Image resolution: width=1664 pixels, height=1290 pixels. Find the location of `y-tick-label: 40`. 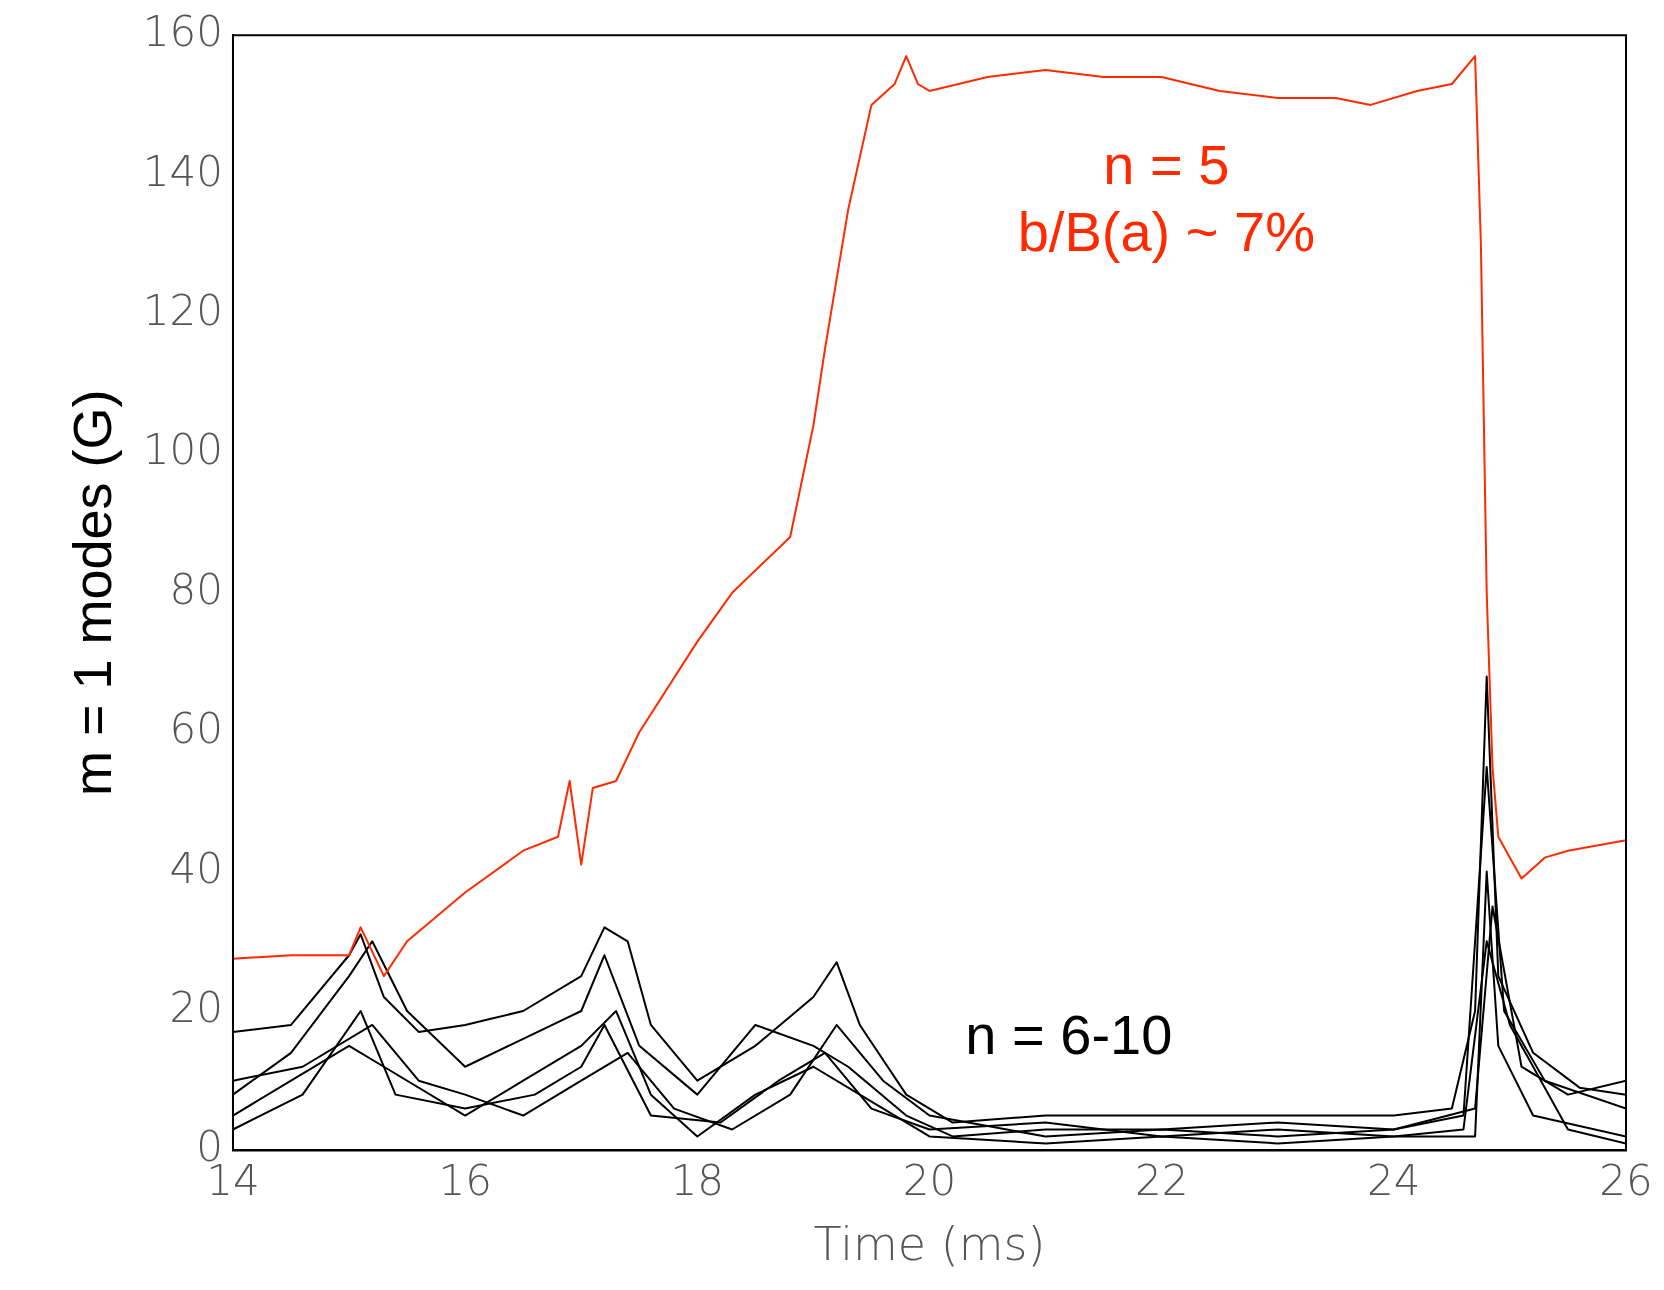

y-tick-label: 40 is located at coordinates (196, 868).